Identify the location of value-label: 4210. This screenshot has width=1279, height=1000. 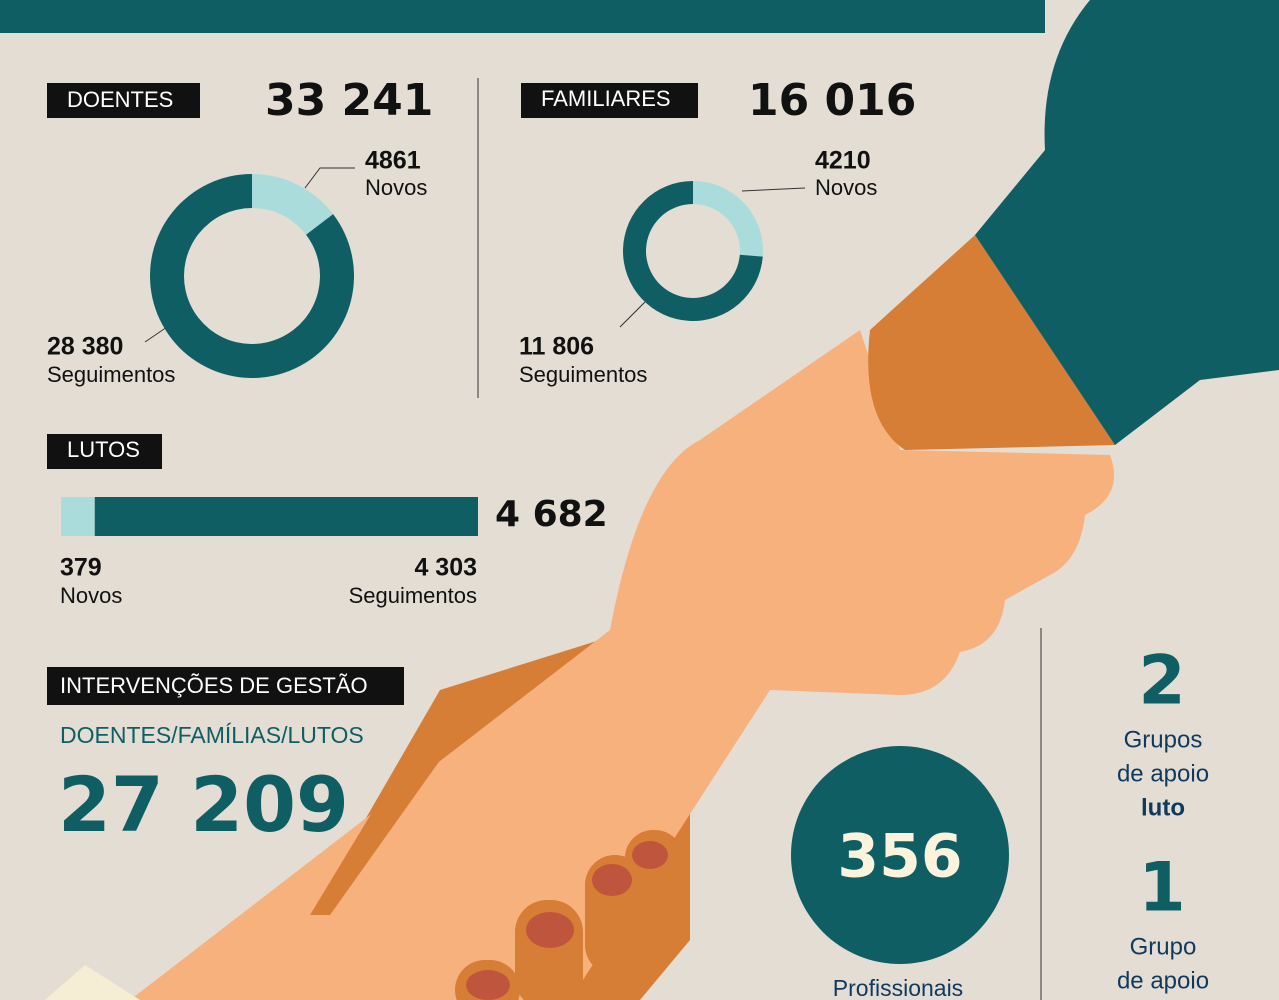
(843, 161).